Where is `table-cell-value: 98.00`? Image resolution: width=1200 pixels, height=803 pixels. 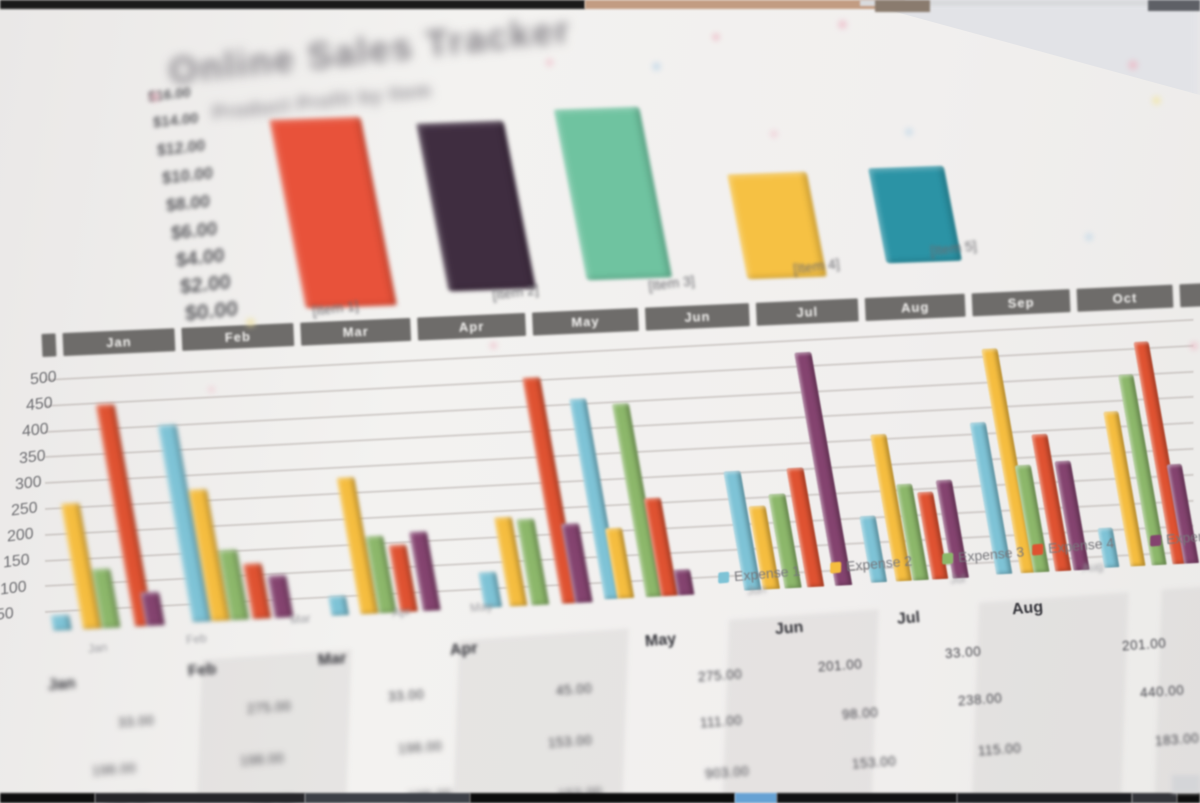
table-cell-value: 98.00 is located at coordinates (860, 713).